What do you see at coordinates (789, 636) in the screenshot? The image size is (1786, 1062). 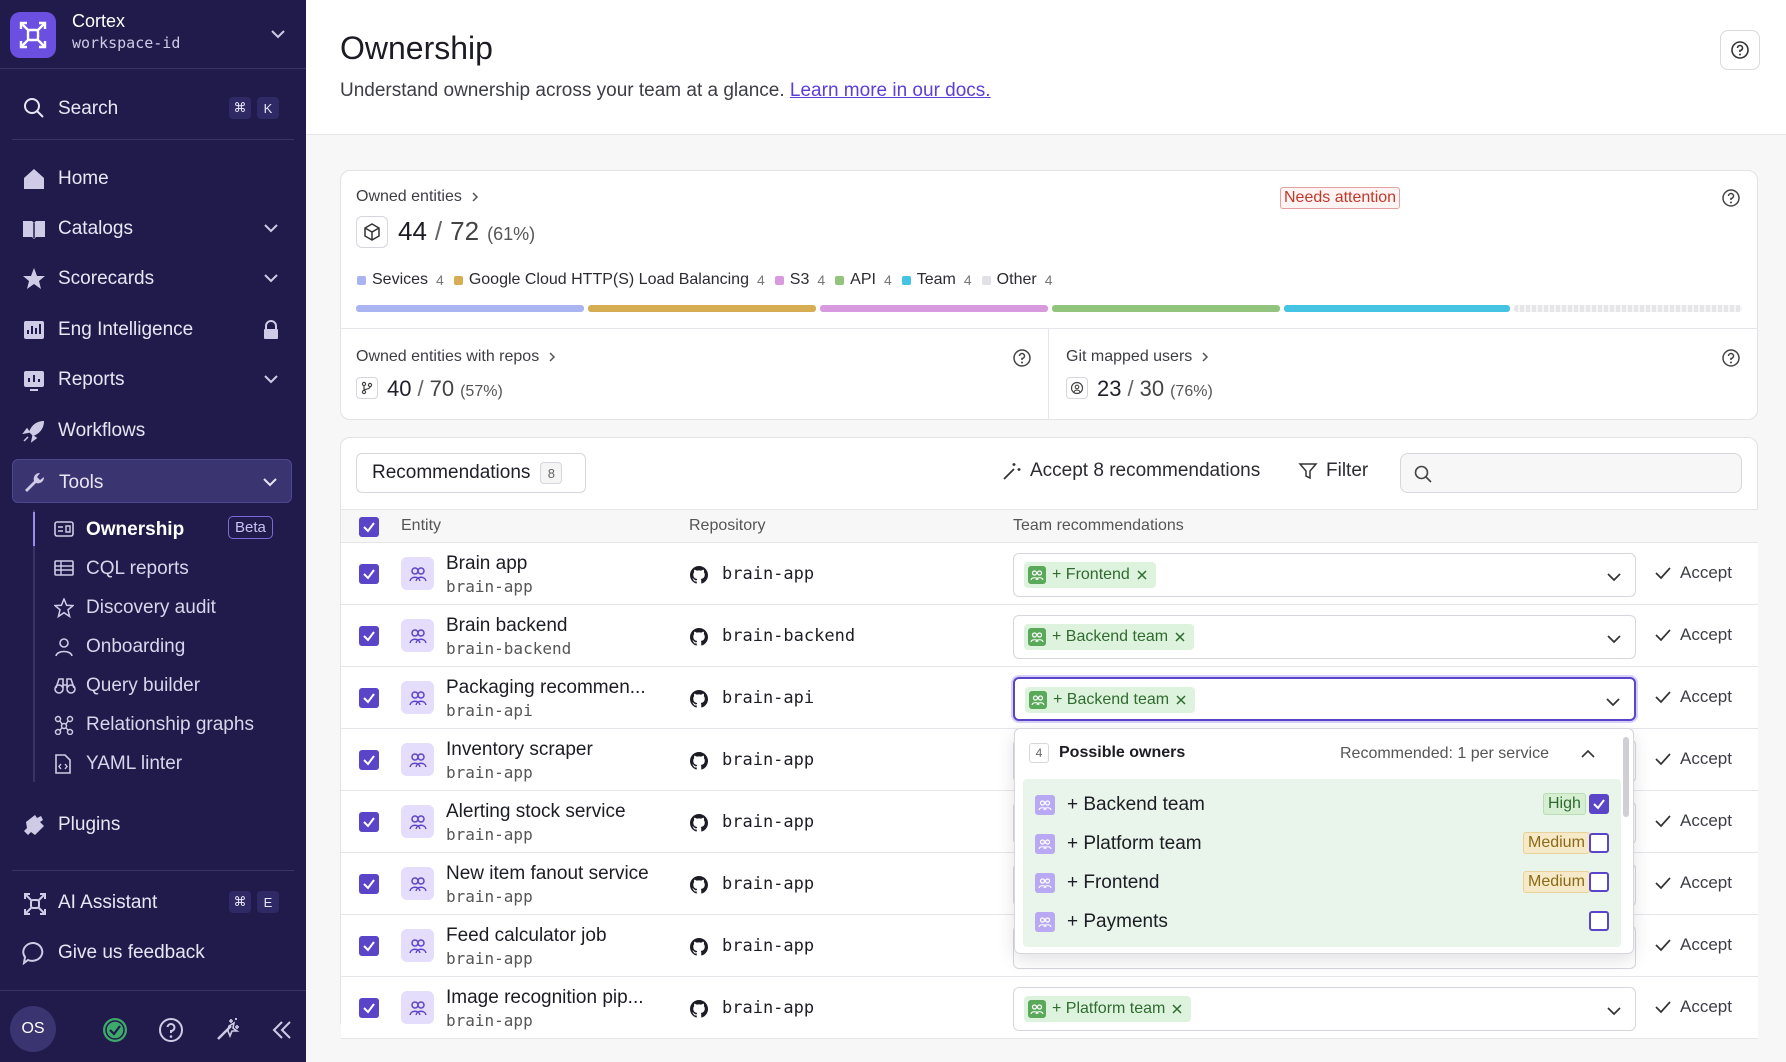 I see `repository-name: brain-backend` at bounding box center [789, 636].